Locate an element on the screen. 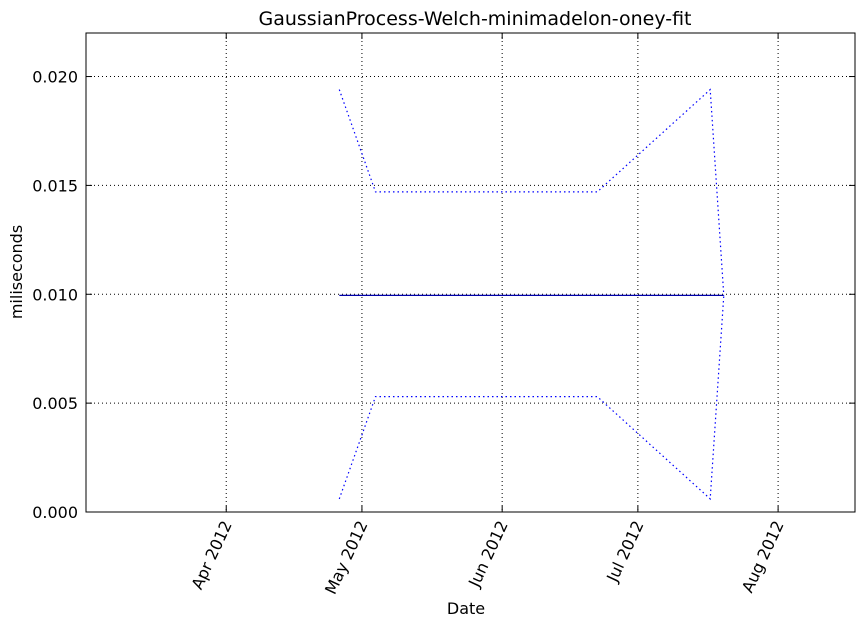 The width and height of the screenshot is (865, 626). y-tick-label: 0.010 is located at coordinates (55, 294).